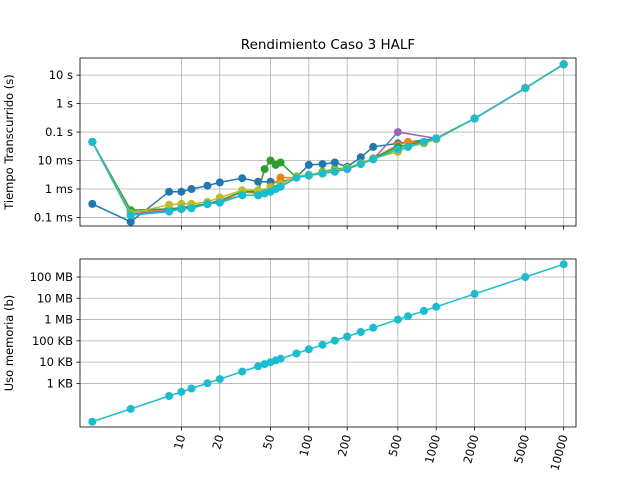  Describe the element at coordinates (60, 383) in the screenshot. I see `y-tick-label: 1 KB` at that location.